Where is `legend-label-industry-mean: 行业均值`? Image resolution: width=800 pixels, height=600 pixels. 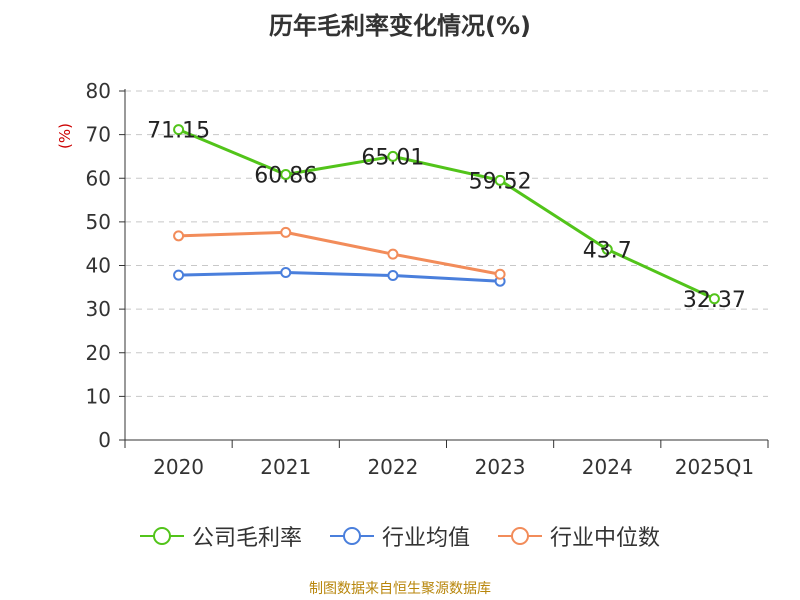
legend-label-industry-mean: 行业均值 is located at coordinates (425, 538).